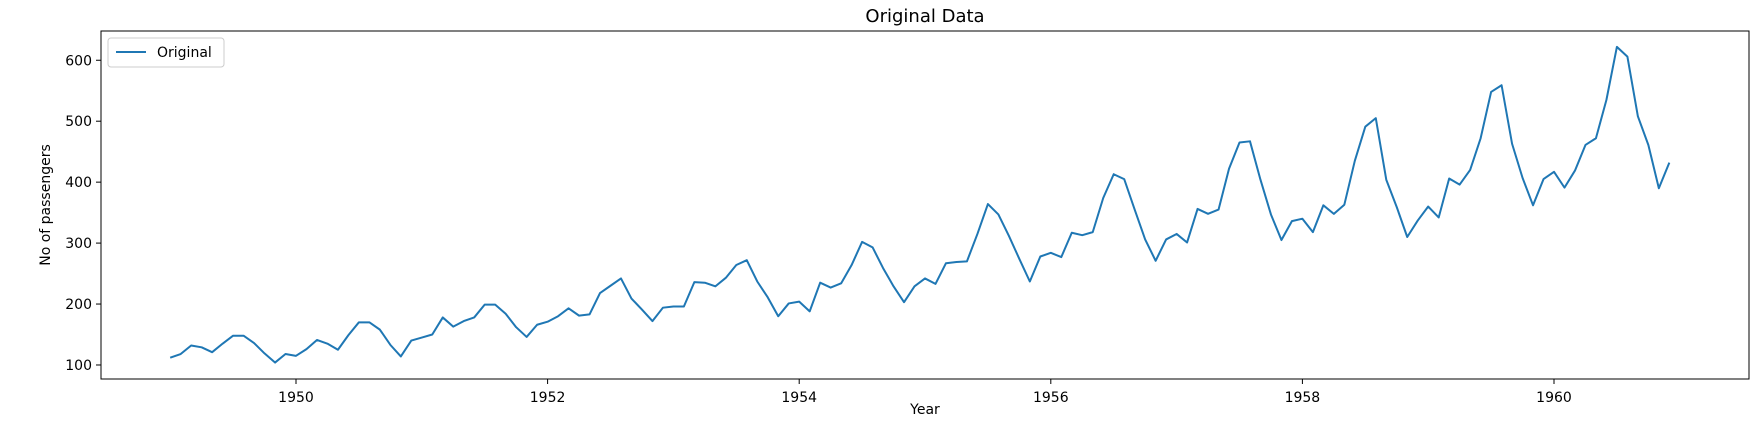 The image size is (1758, 423). What do you see at coordinates (78, 305) in the screenshot?
I see `y-tick-label: 200` at bounding box center [78, 305].